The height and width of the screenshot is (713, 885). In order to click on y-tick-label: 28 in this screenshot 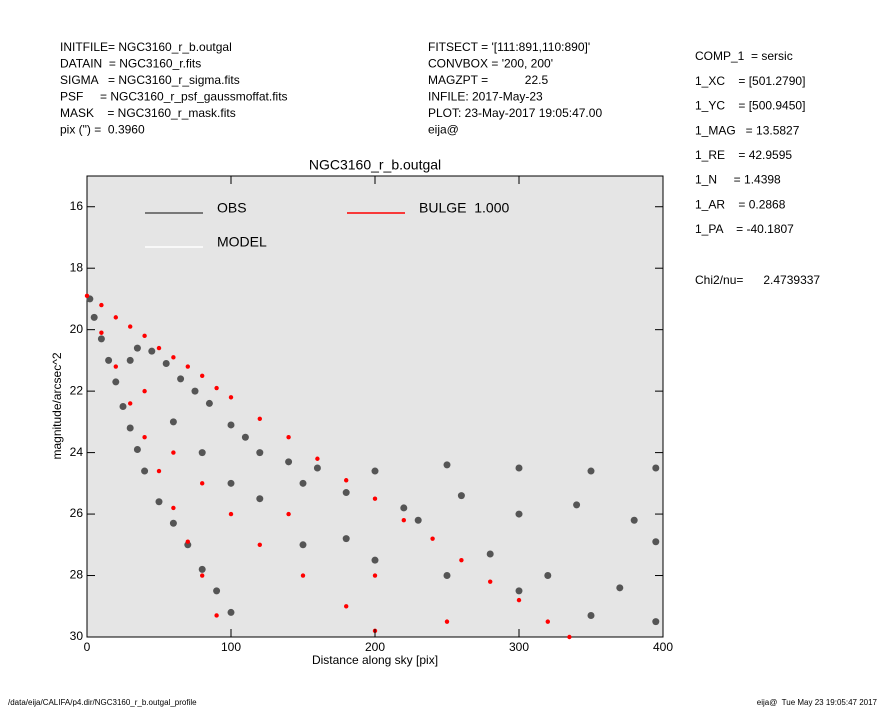, I will do `click(77, 575)`.